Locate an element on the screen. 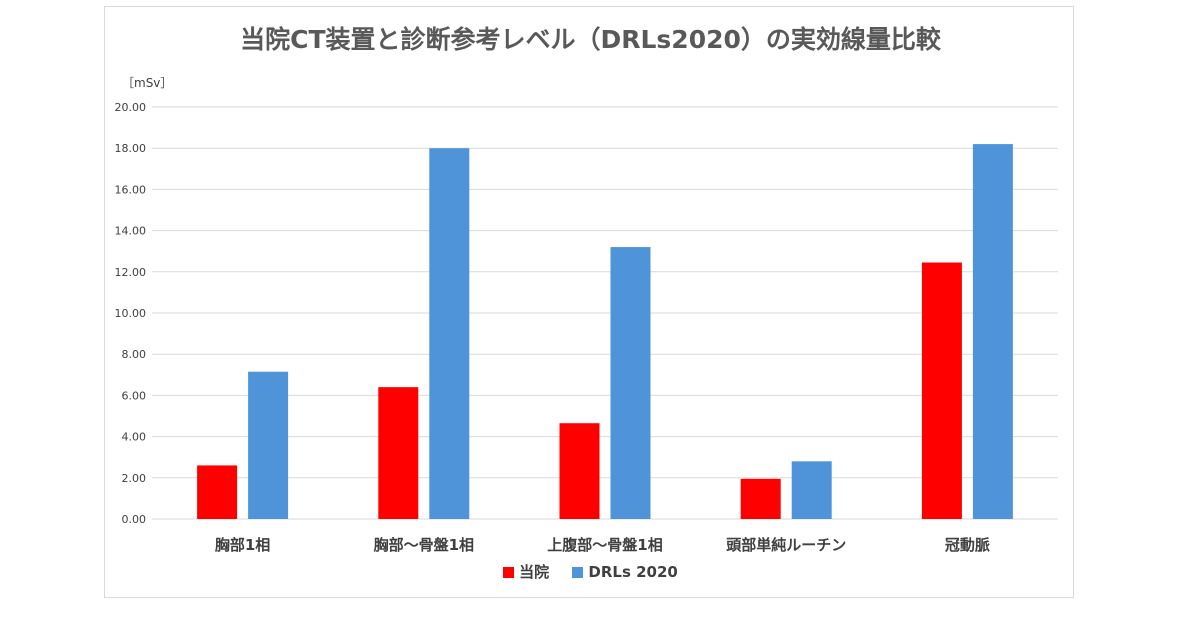 The height and width of the screenshot is (618, 1181). chart-title: 当院CT装置と診断参考レベル（DRLs2020）の実効線量比較 is located at coordinates (590, 39).